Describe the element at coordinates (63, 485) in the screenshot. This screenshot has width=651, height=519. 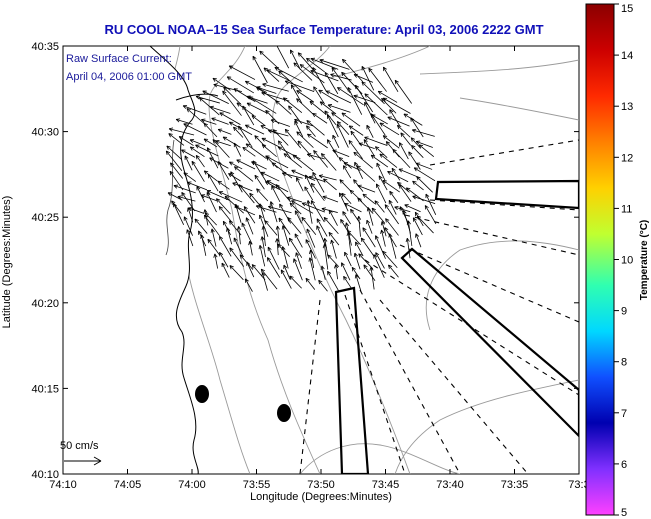
I see `x-tick-label: 74:10` at that location.